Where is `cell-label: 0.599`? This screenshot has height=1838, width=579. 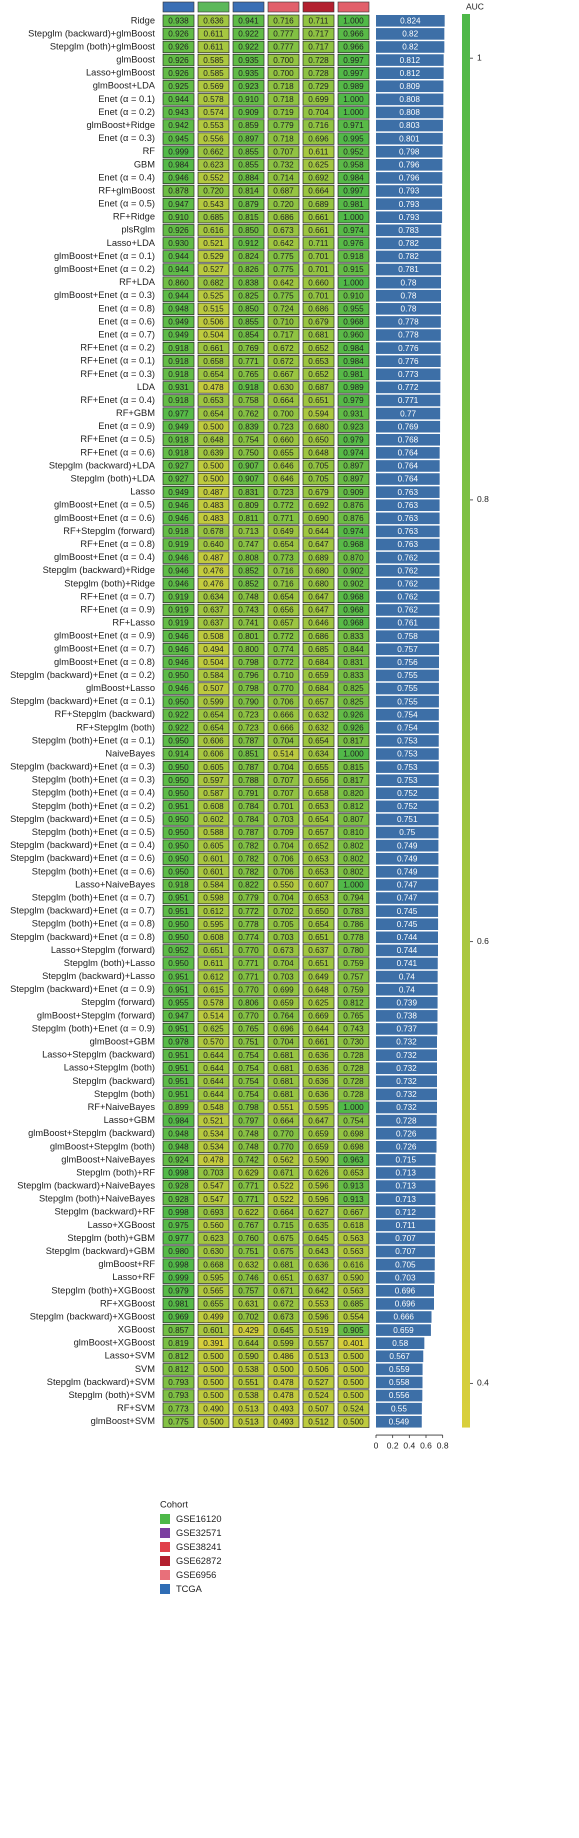
cell-label: 0.599 is located at coordinates (283, 1343).